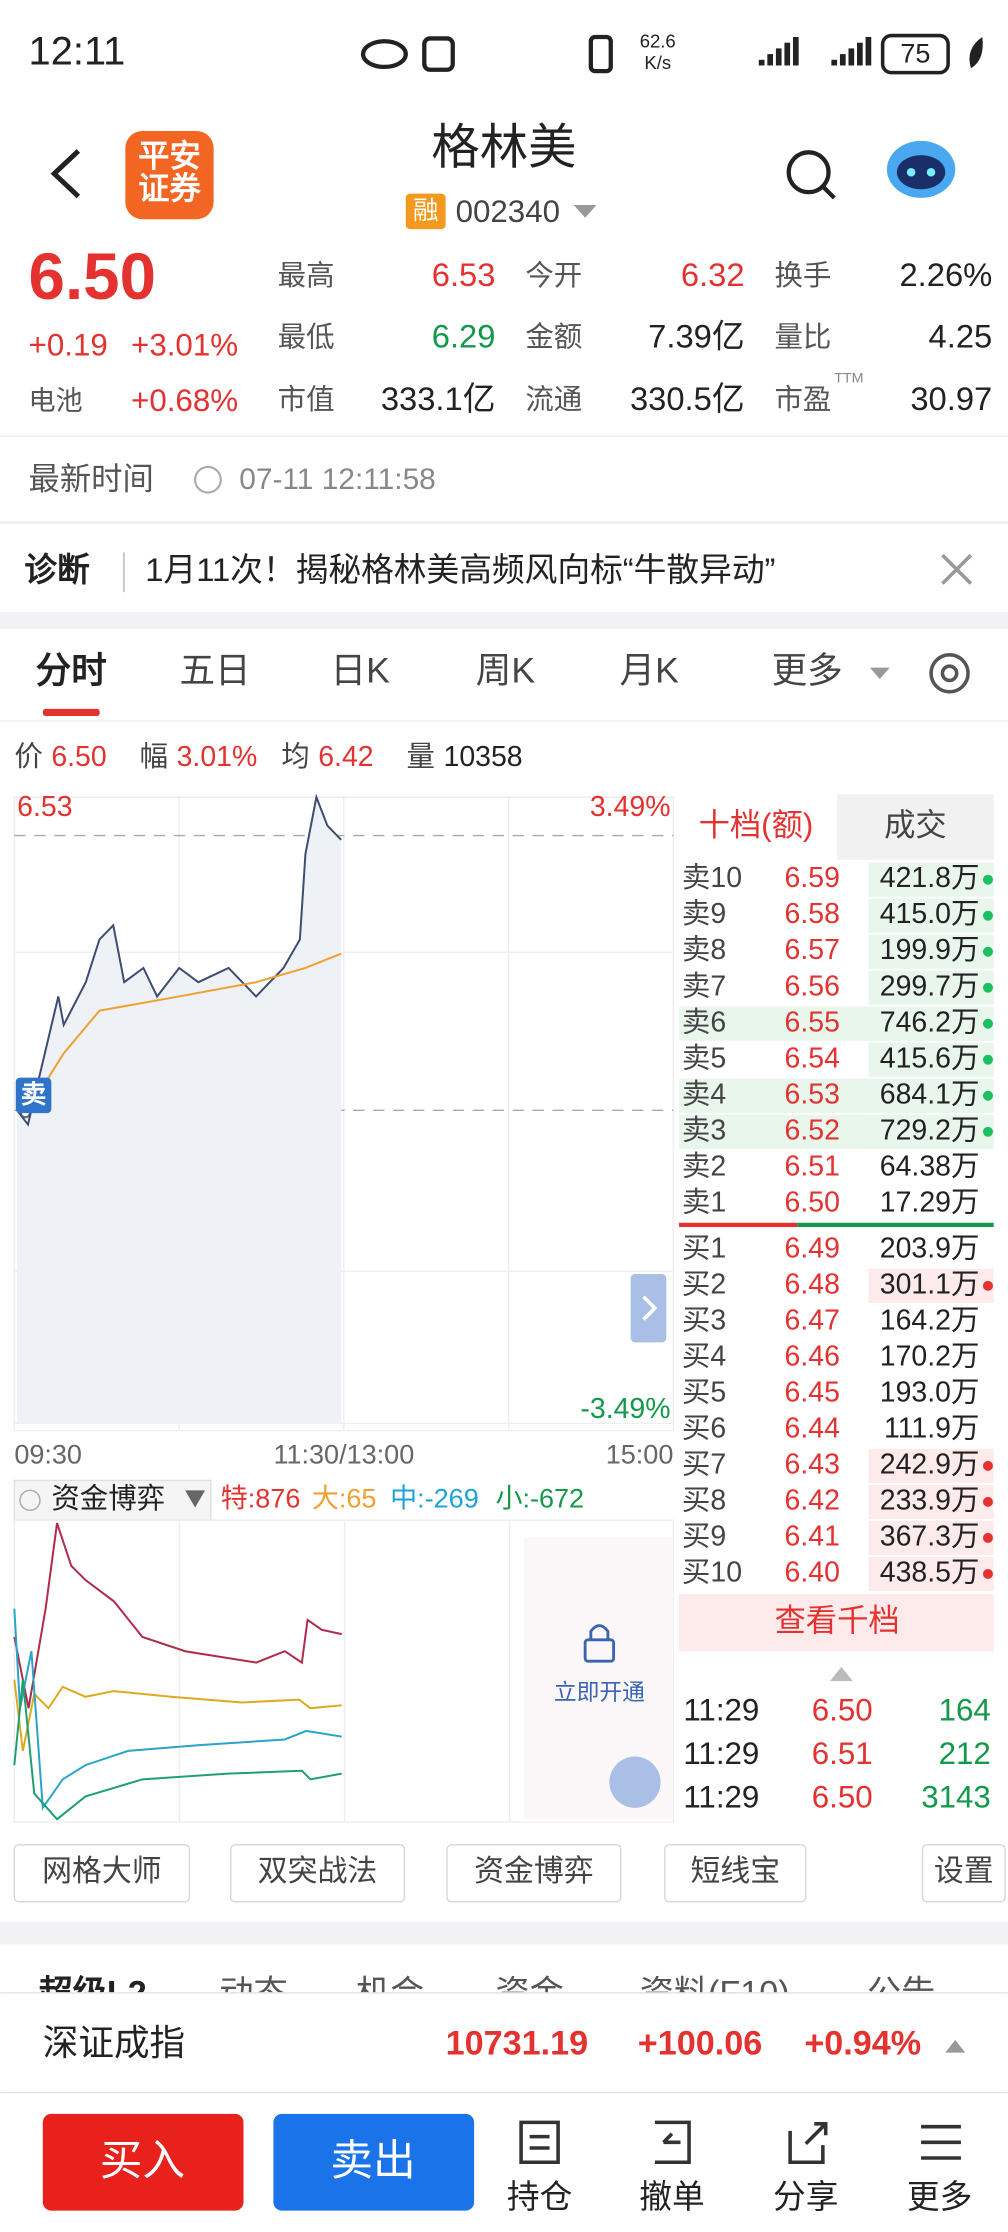 This screenshot has height=2232, width=1008. Describe the element at coordinates (812, 1392) in the screenshot. I see `book-price: 6.45` at that location.